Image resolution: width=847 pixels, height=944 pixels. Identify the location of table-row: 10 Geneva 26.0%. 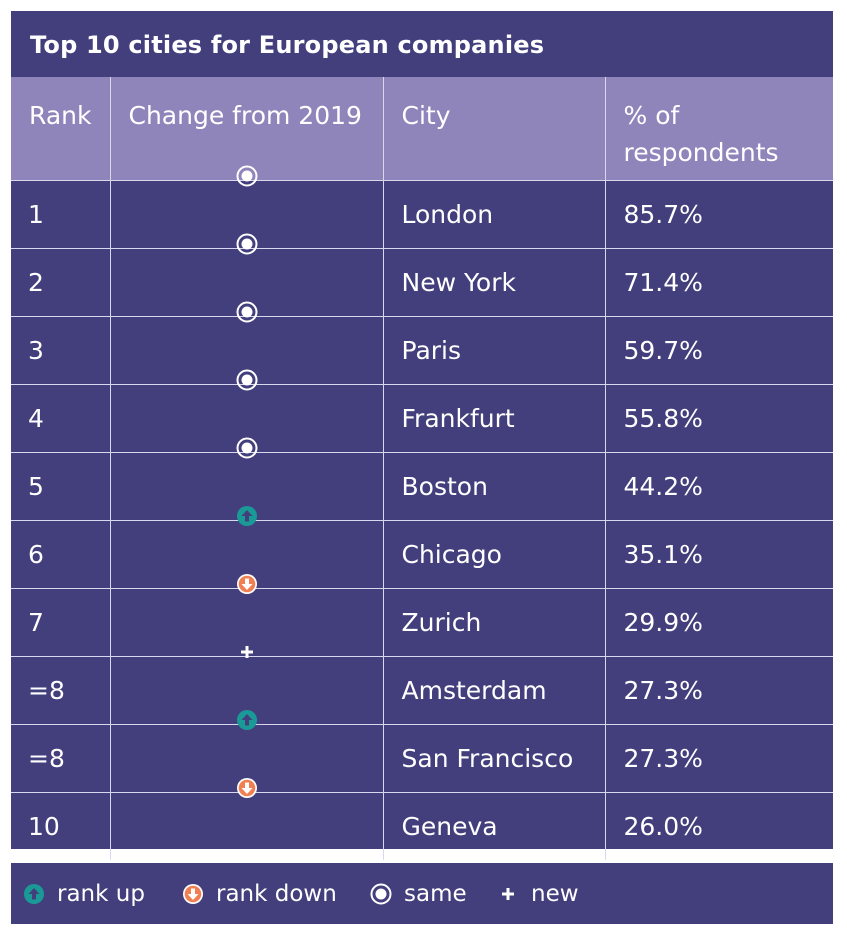
(422, 818).